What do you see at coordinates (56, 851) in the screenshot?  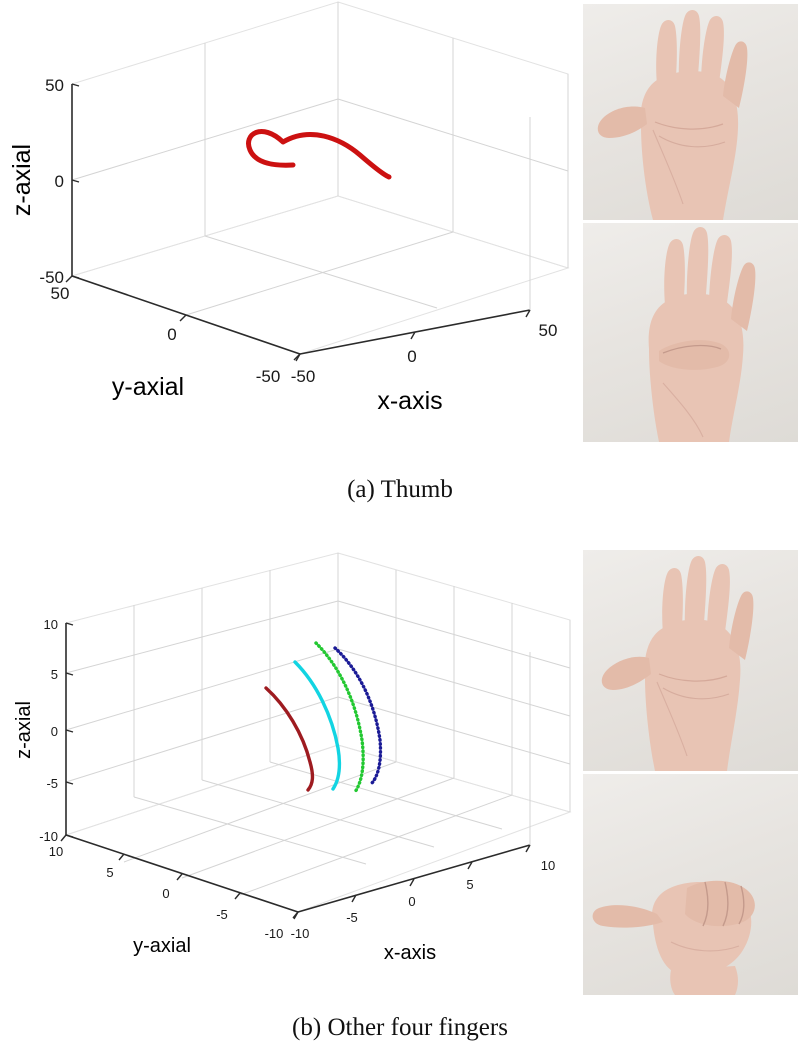 I see `y-tick-label: 10` at bounding box center [56, 851].